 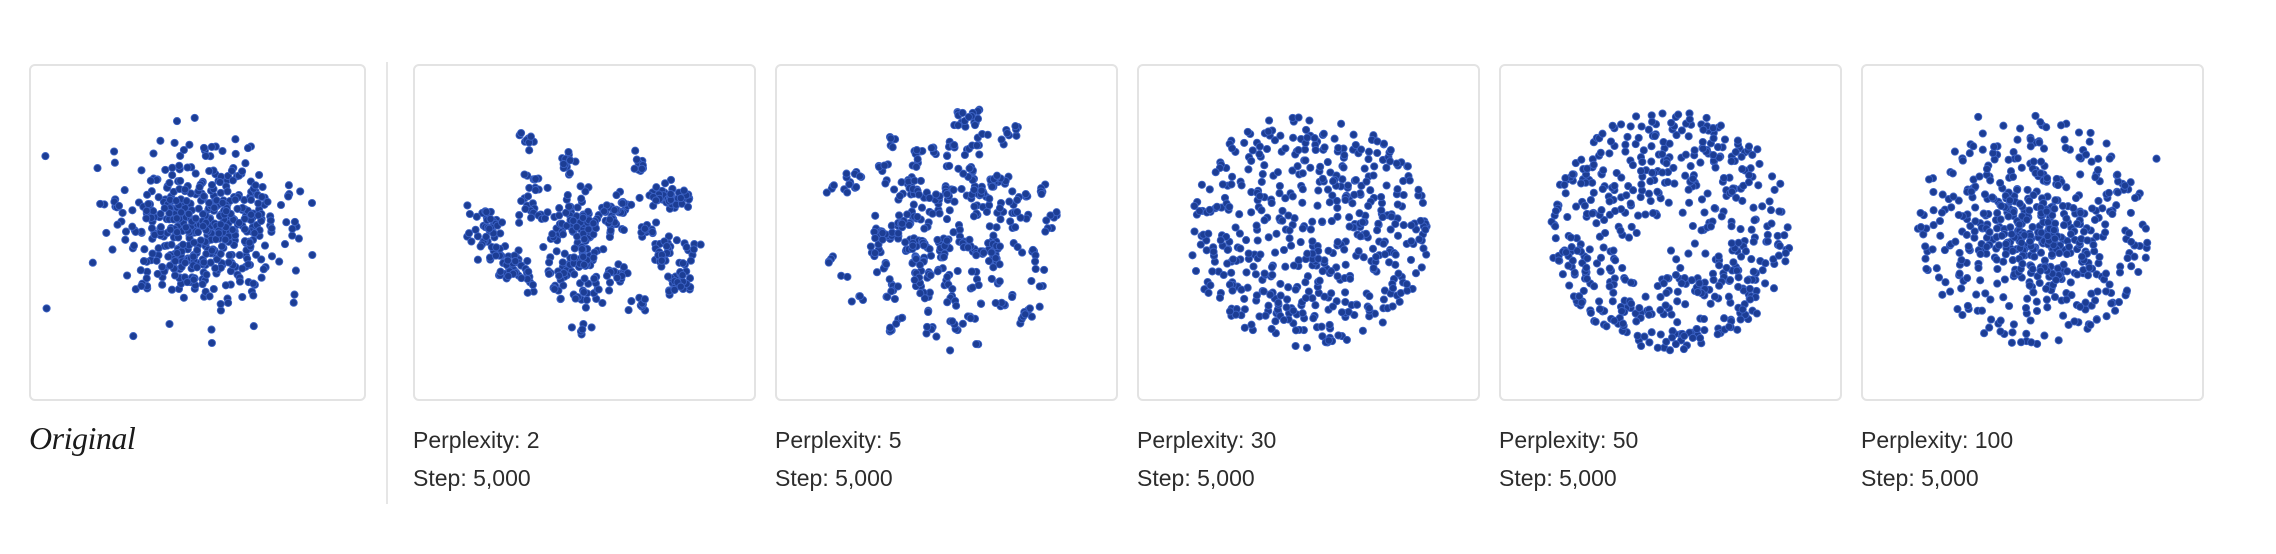 I want to click on perplexity-label: Perplexity: 2, so click(x=476, y=440).